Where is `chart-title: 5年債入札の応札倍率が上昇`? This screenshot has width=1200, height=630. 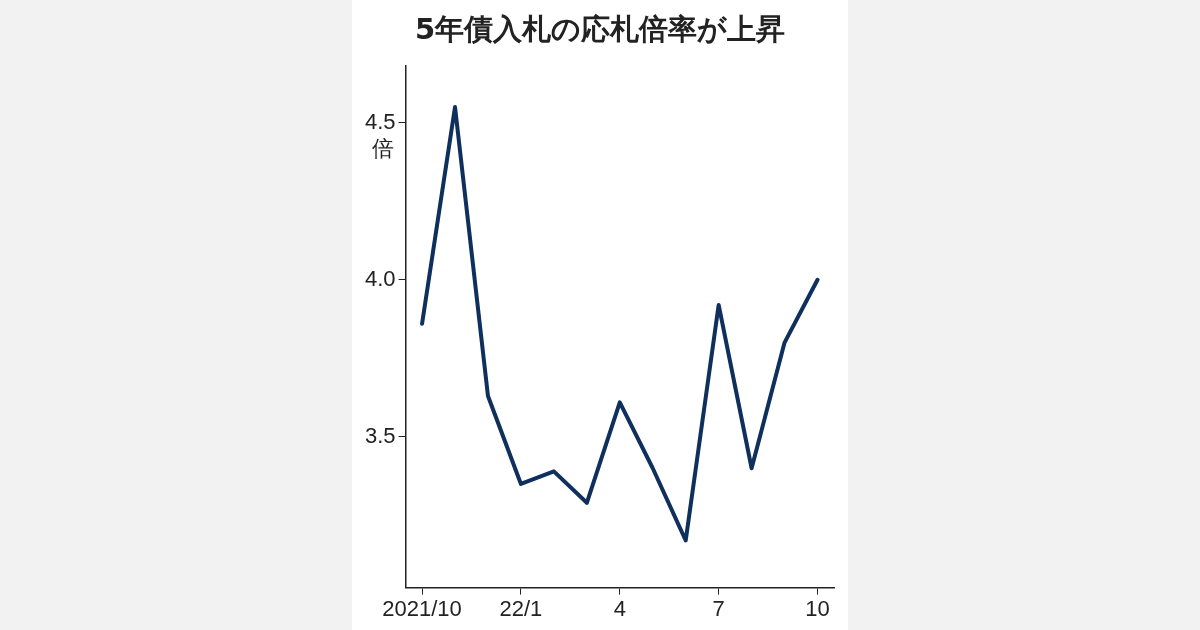
chart-title: 5年債入札の応札倍率が上昇 is located at coordinates (600, 29).